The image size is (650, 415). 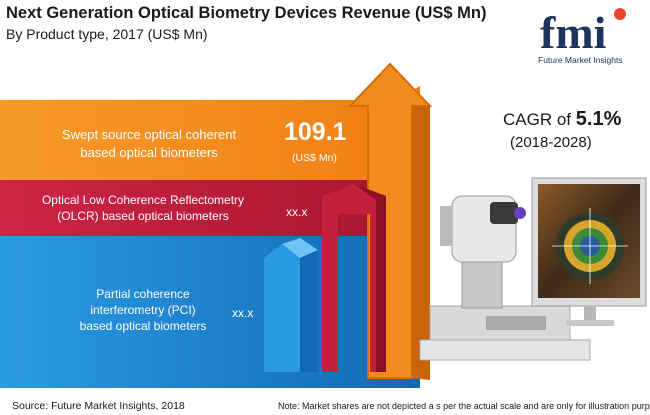 I want to click on cagr-label: CAGR of 5.1%, so click(x=562, y=119).